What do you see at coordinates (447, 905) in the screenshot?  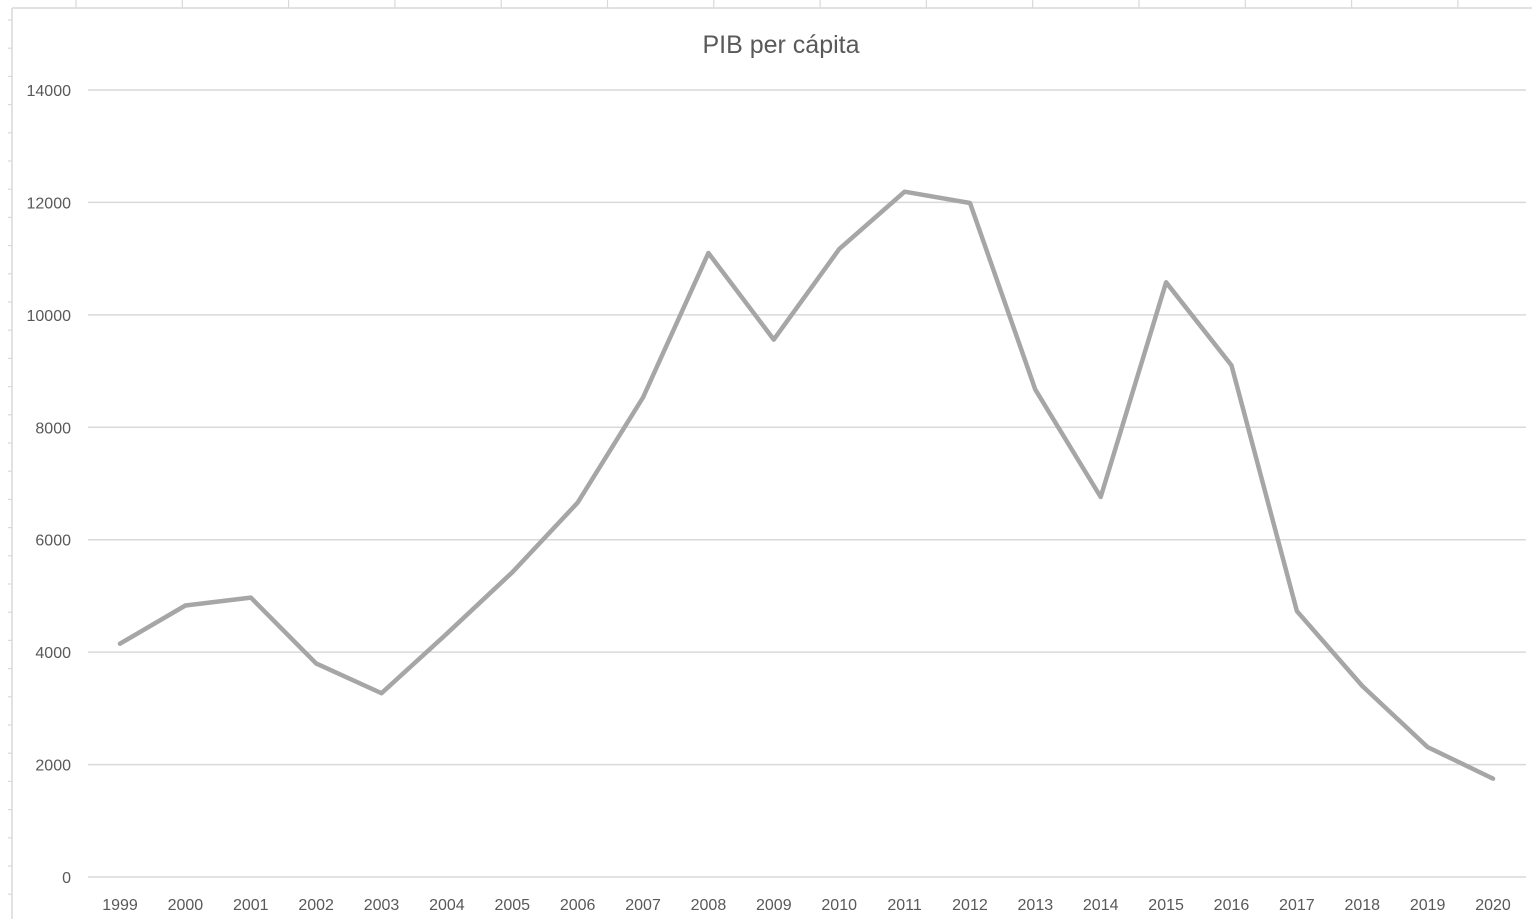 I see `x-tick-label: 2004` at bounding box center [447, 905].